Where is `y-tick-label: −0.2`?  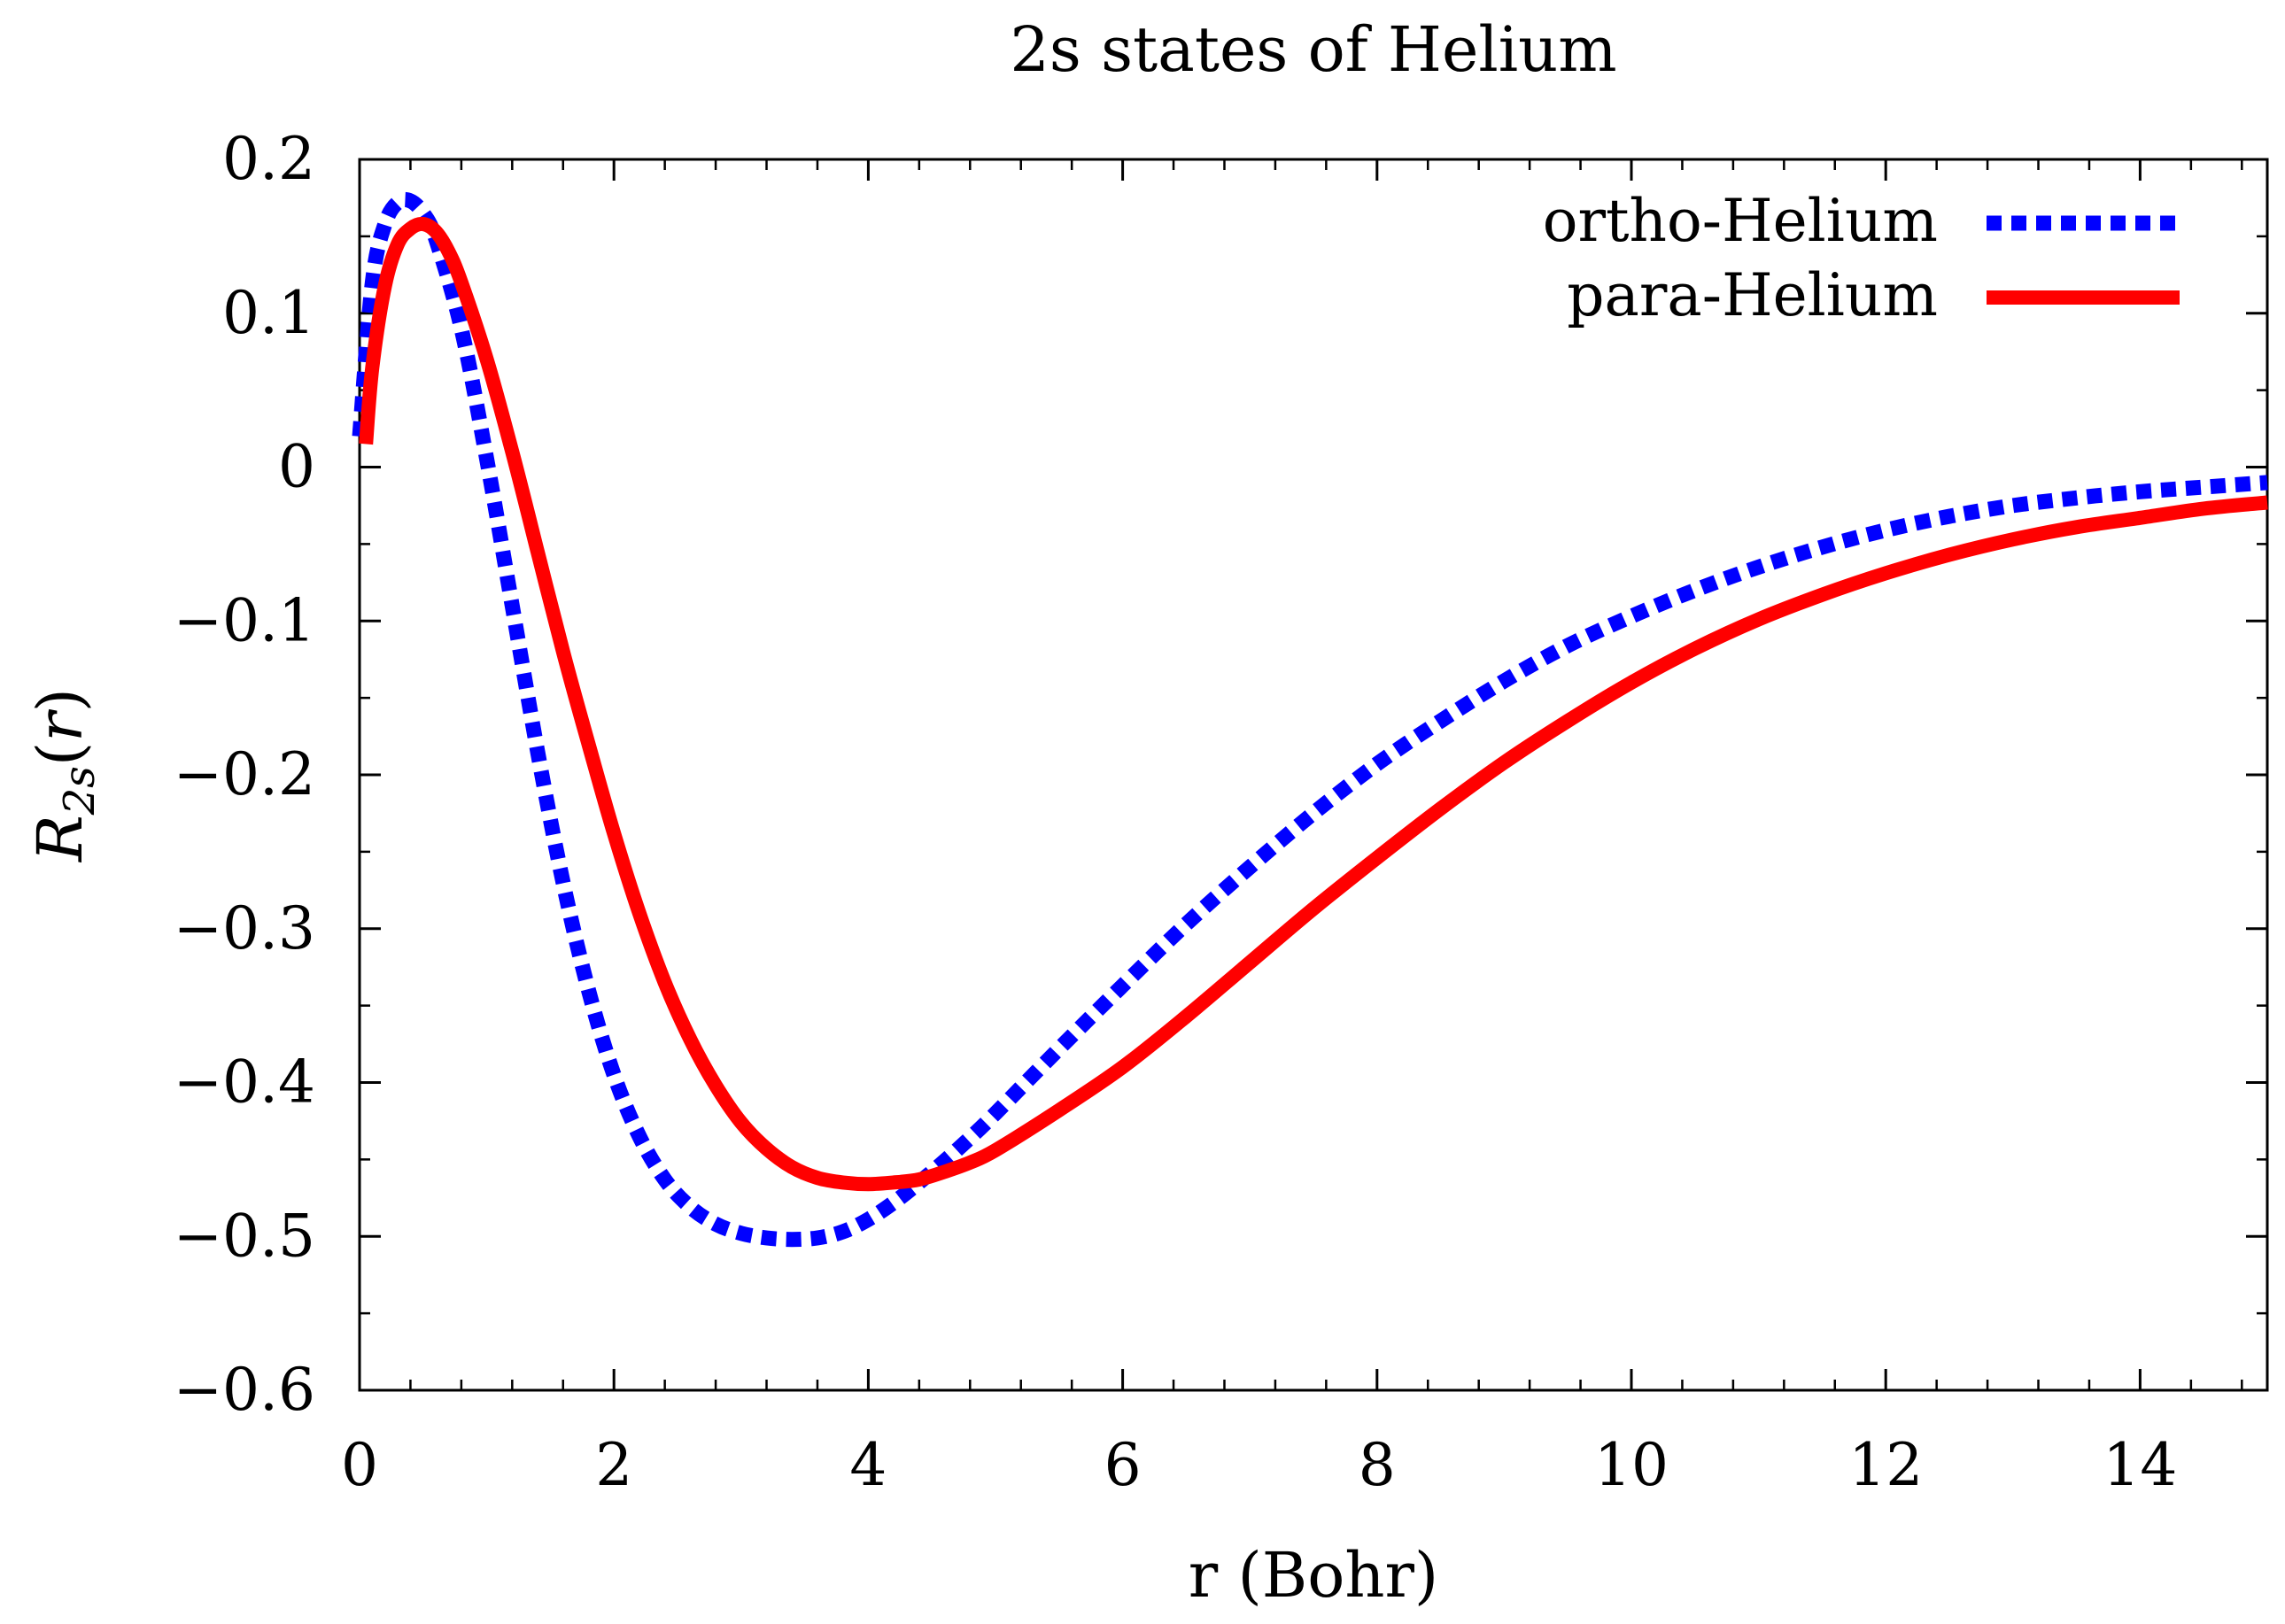 y-tick-label: −0.2 is located at coordinates (245, 774).